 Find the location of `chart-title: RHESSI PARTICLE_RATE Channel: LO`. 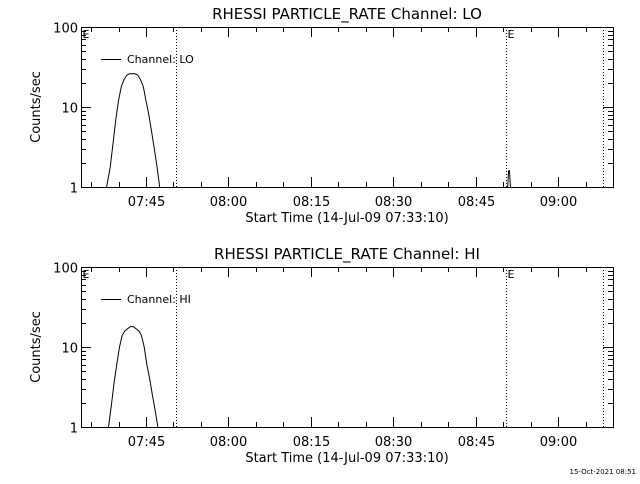

chart-title: RHESSI PARTICLE_RATE Channel: LO is located at coordinates (347, 14).